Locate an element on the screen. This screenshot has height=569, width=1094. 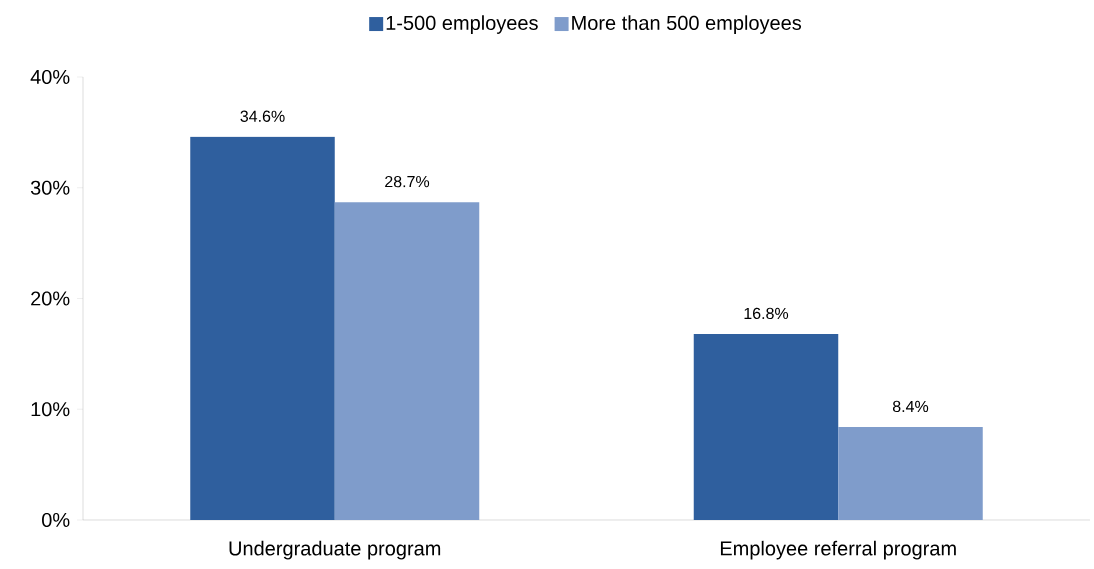
x-tick-label: Employee referral program is located at coordinates (838, 550).